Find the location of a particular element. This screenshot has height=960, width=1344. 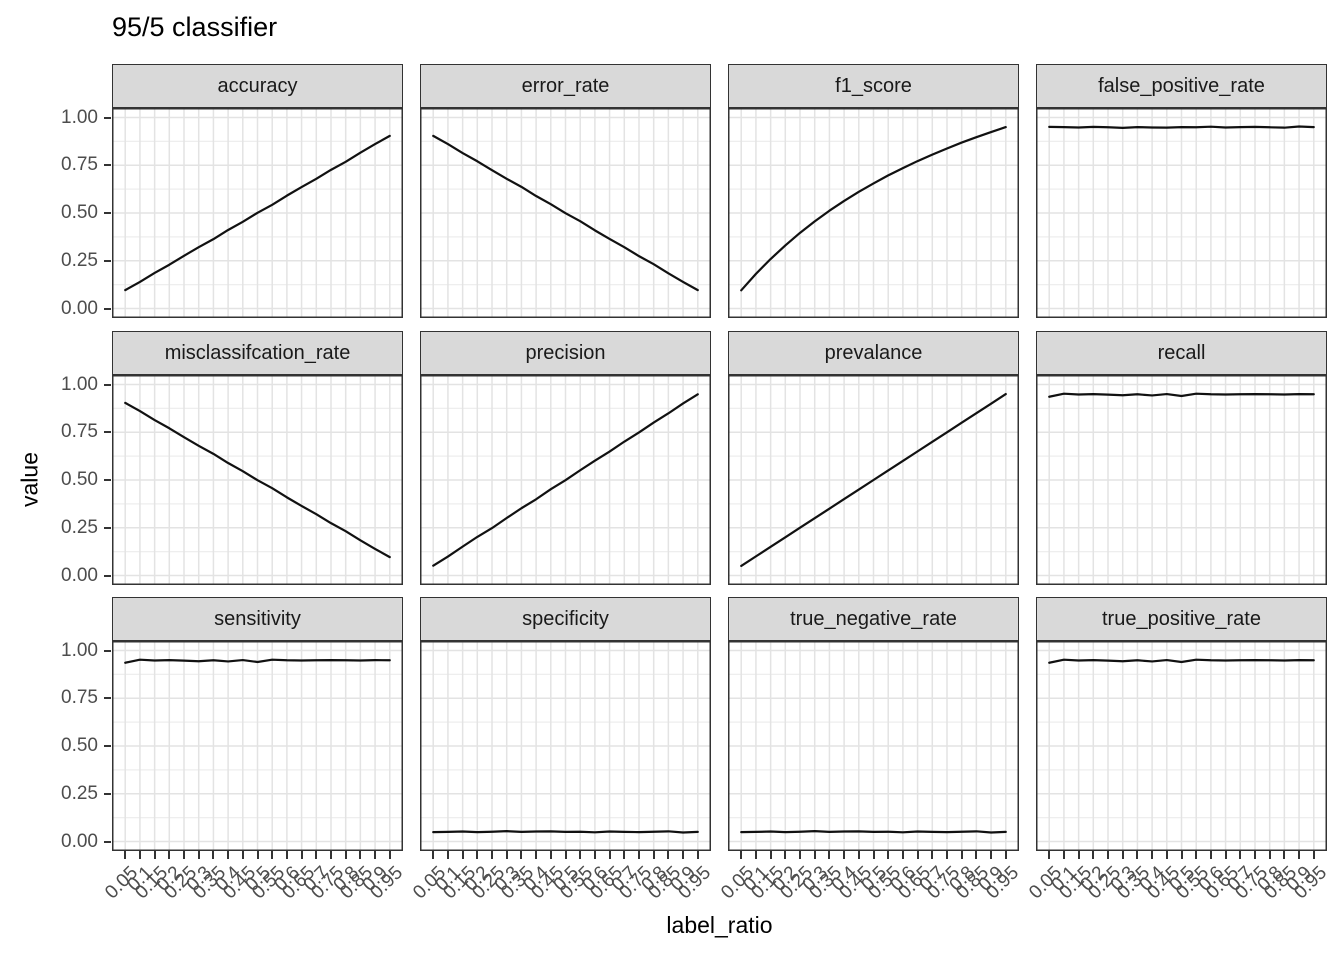

facet-strip-label: specificity is located at coordinates (565, 618).